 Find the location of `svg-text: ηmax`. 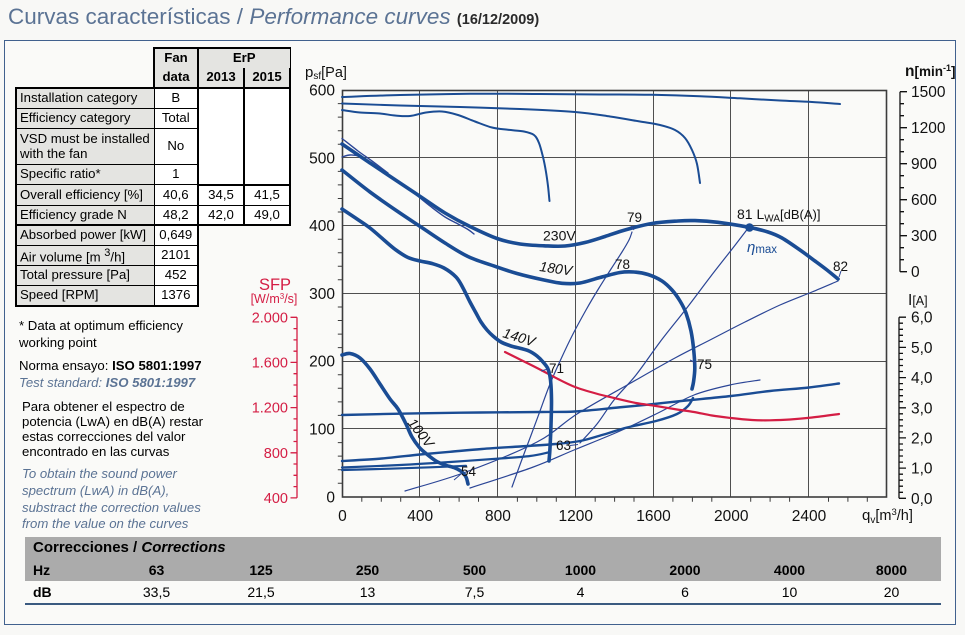

svg-text: ηmax is located at coordinates (762, 247).